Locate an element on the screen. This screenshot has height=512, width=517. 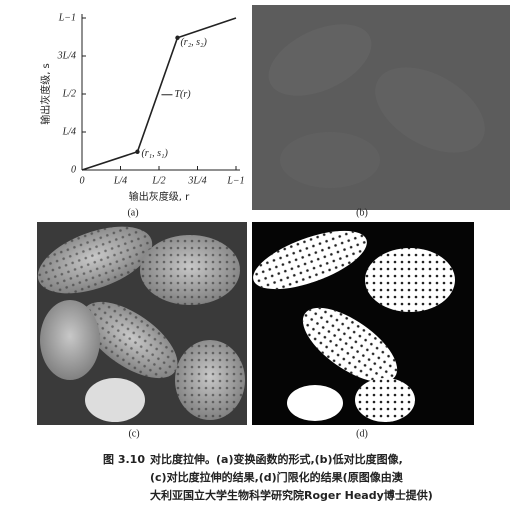
x-tick-label: L/4 is located at coordinates (120, 180).